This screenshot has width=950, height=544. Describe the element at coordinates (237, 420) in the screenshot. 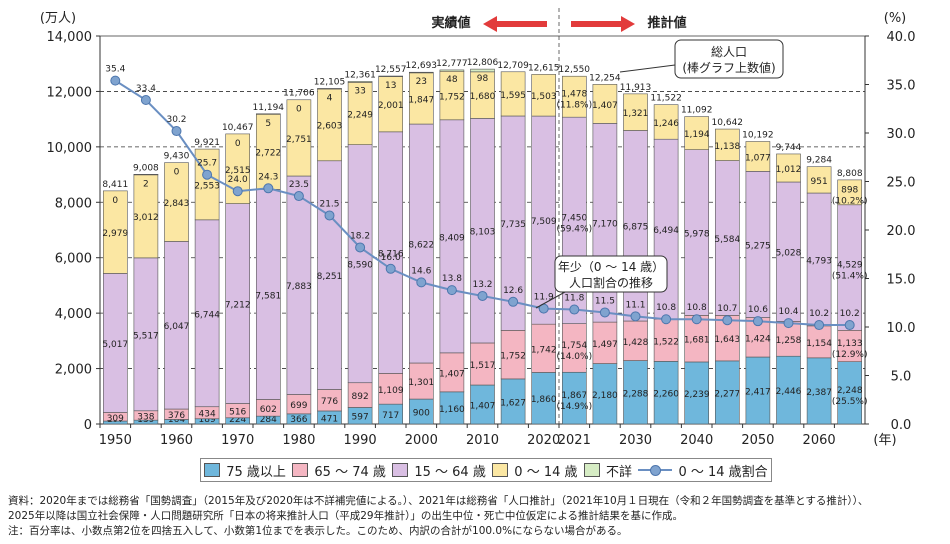

I see `bar-value-label: 224` at that location.